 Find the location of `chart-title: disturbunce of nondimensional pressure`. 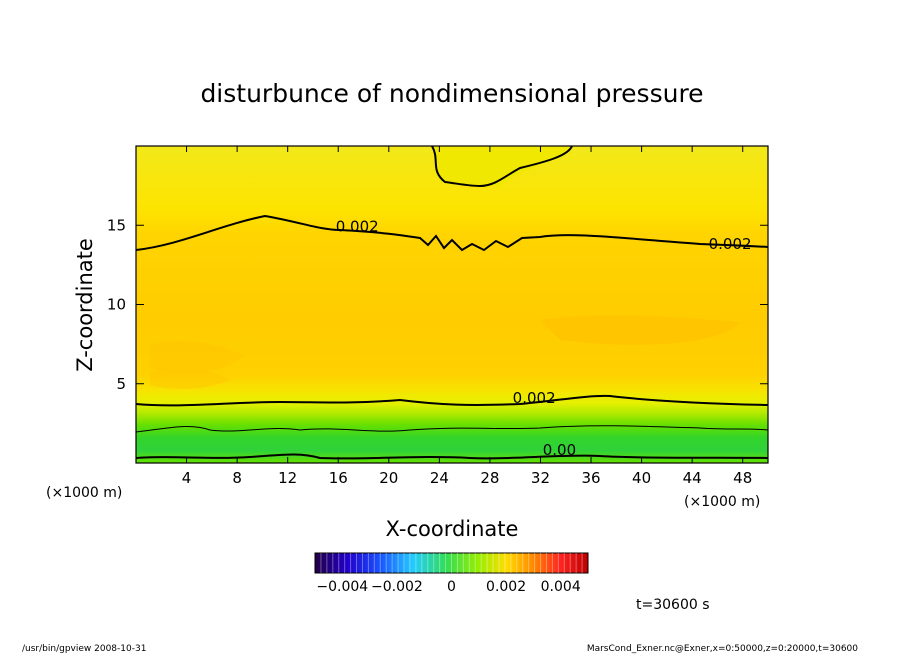

chart-title: disturbunce of nondimensional pressure is located at coordinates (451, 93).